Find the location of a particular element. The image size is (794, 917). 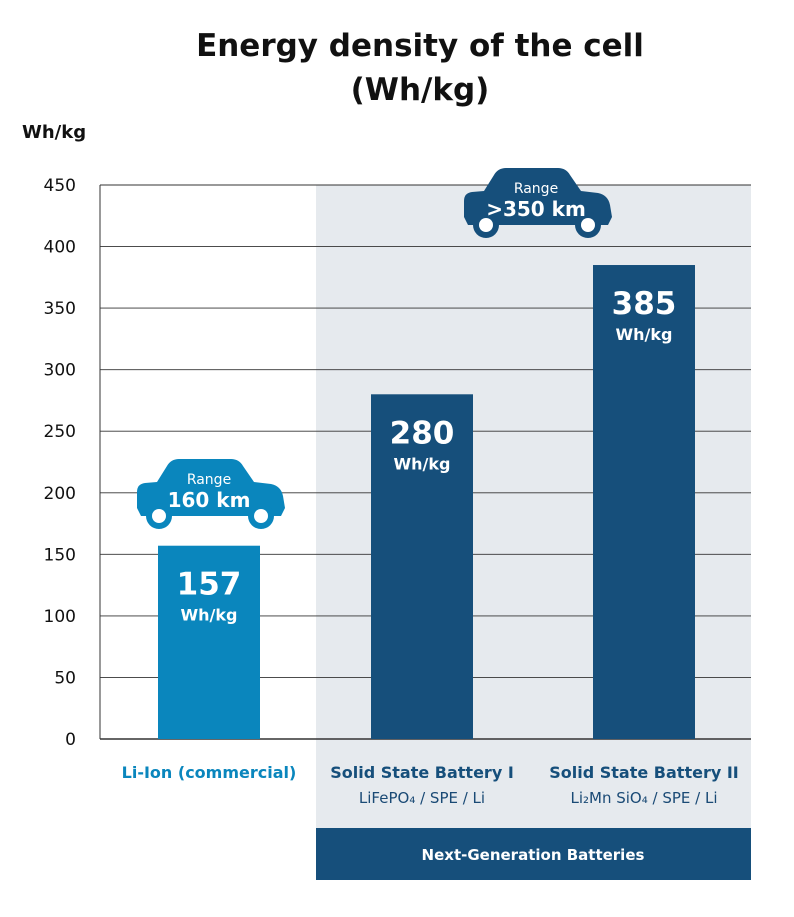

category-sublabel: LiFePO₄ / SPE / Li is located at coordinates (422, 798).